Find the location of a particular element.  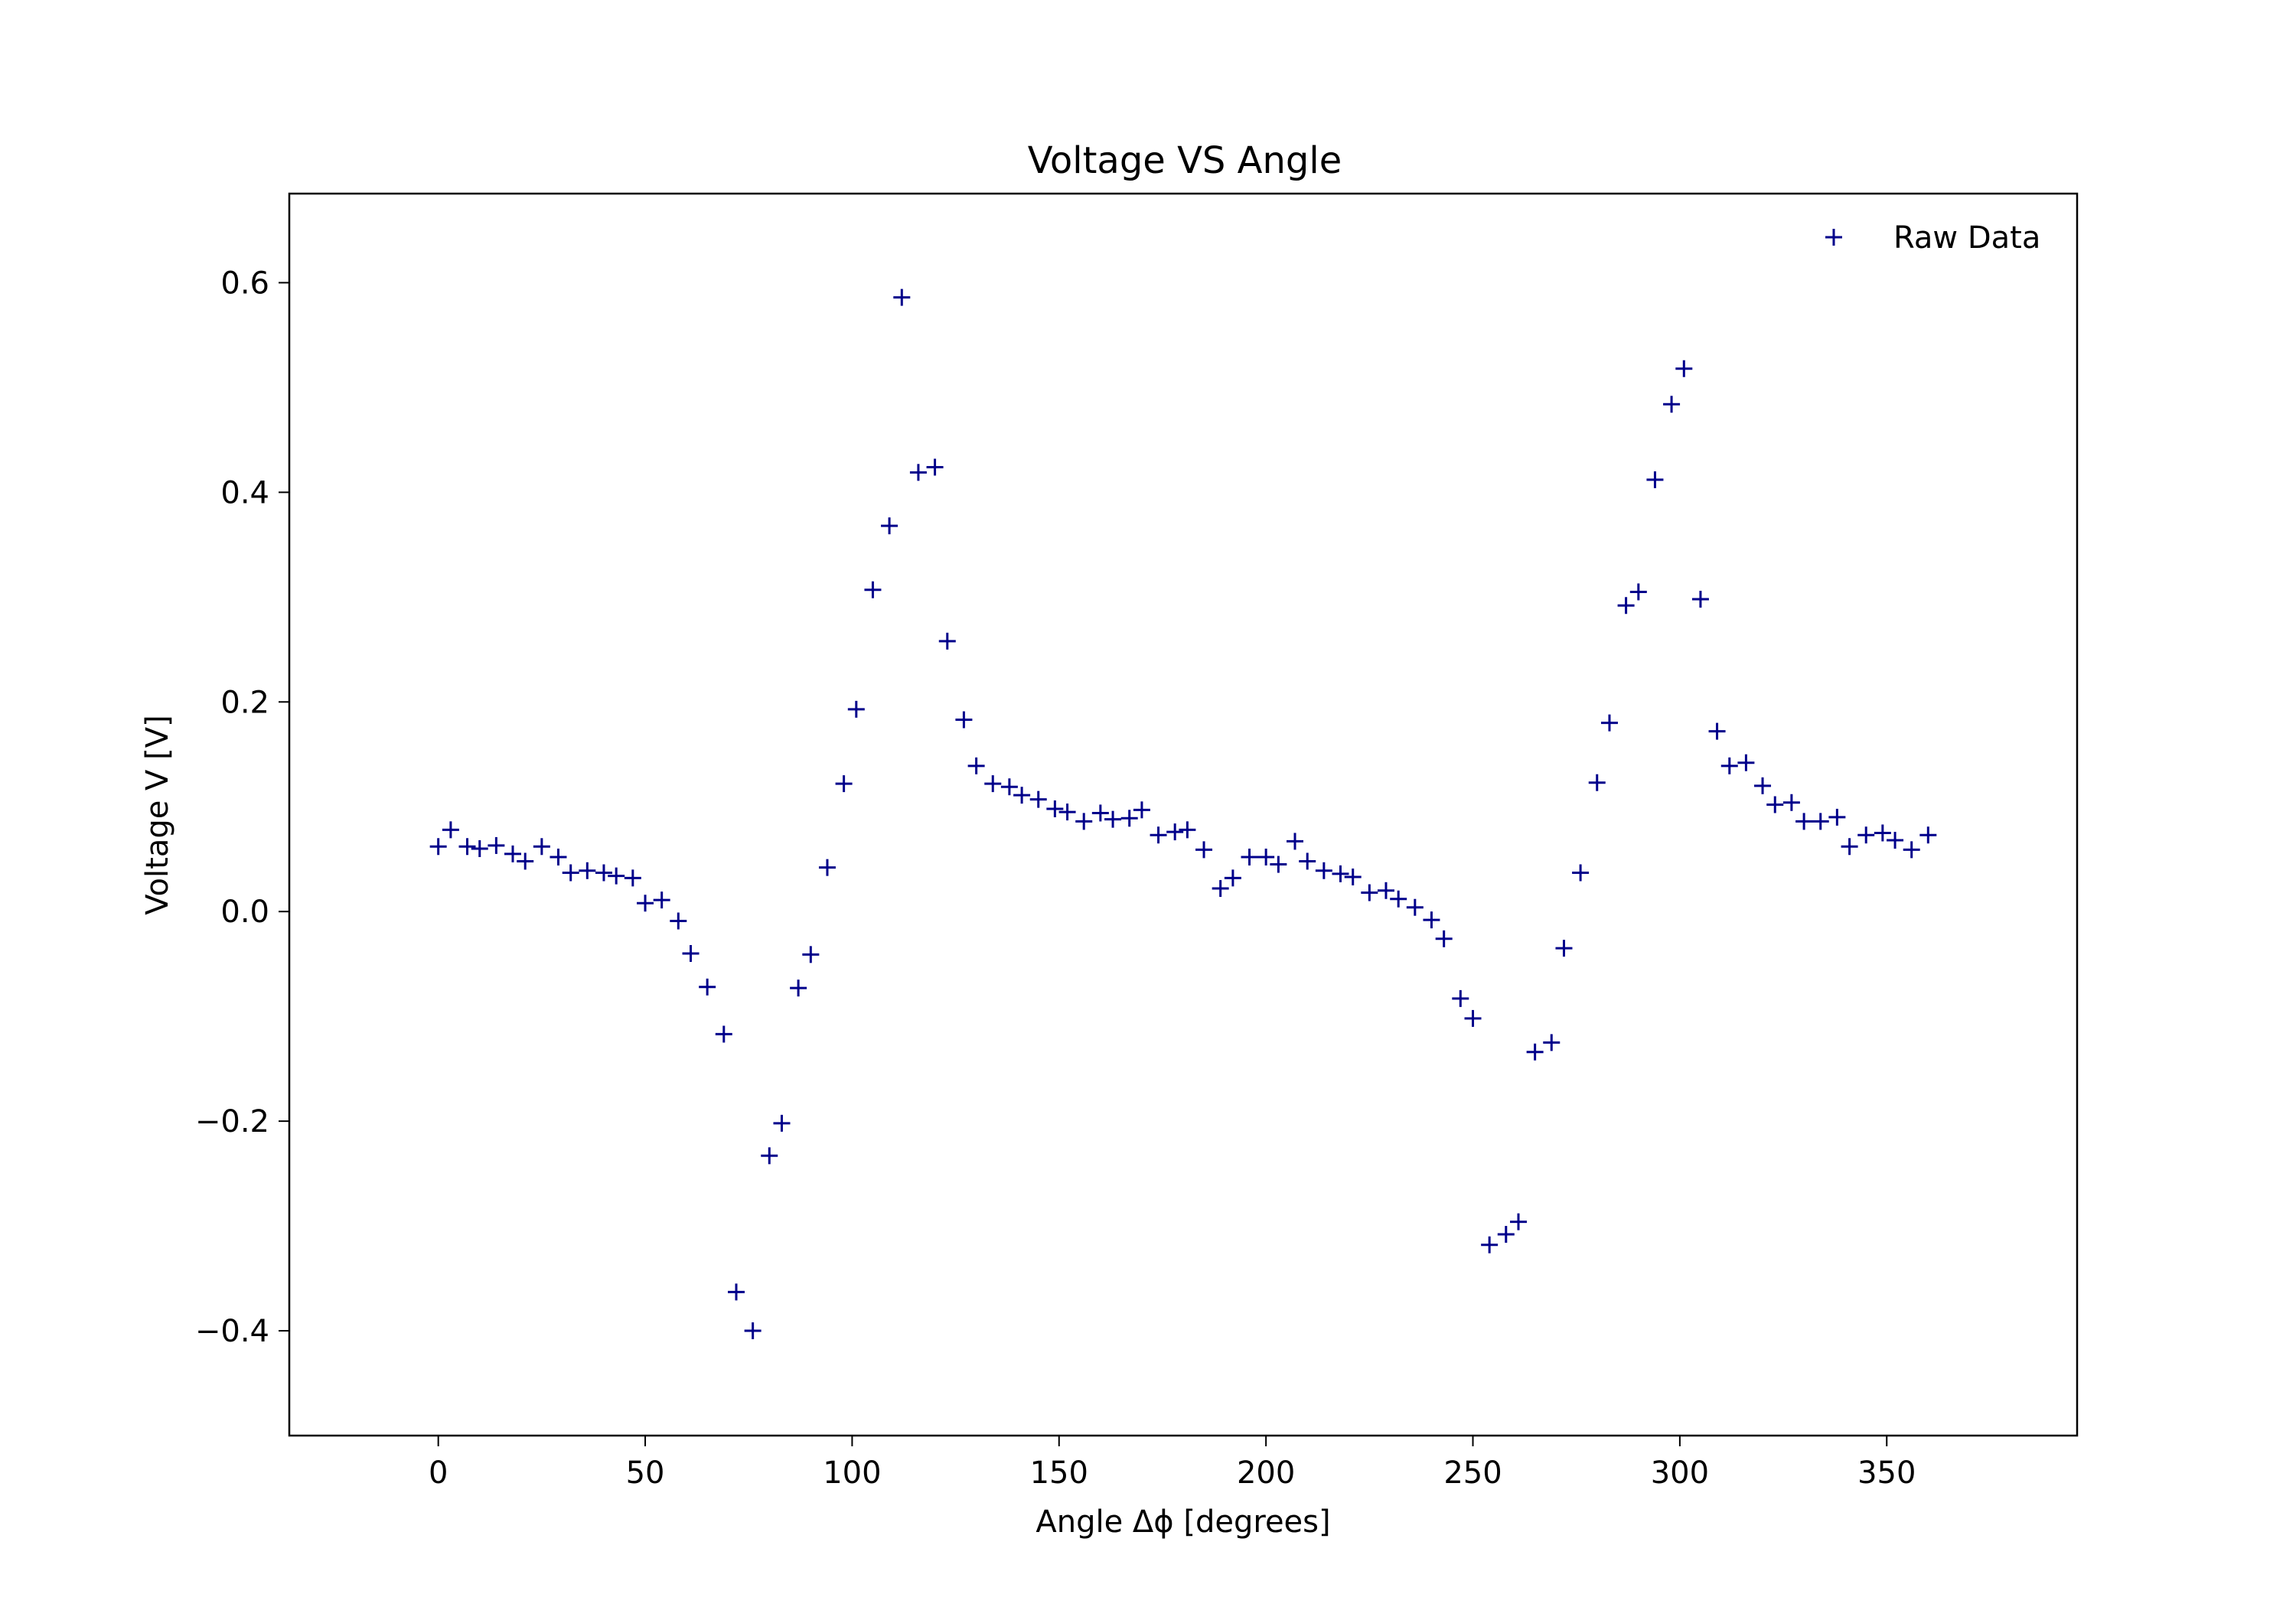

y-axis-ticks: −0.4 −0.2 0.0 0.2 0.4 0.6 is located at coordinates (242, 808).